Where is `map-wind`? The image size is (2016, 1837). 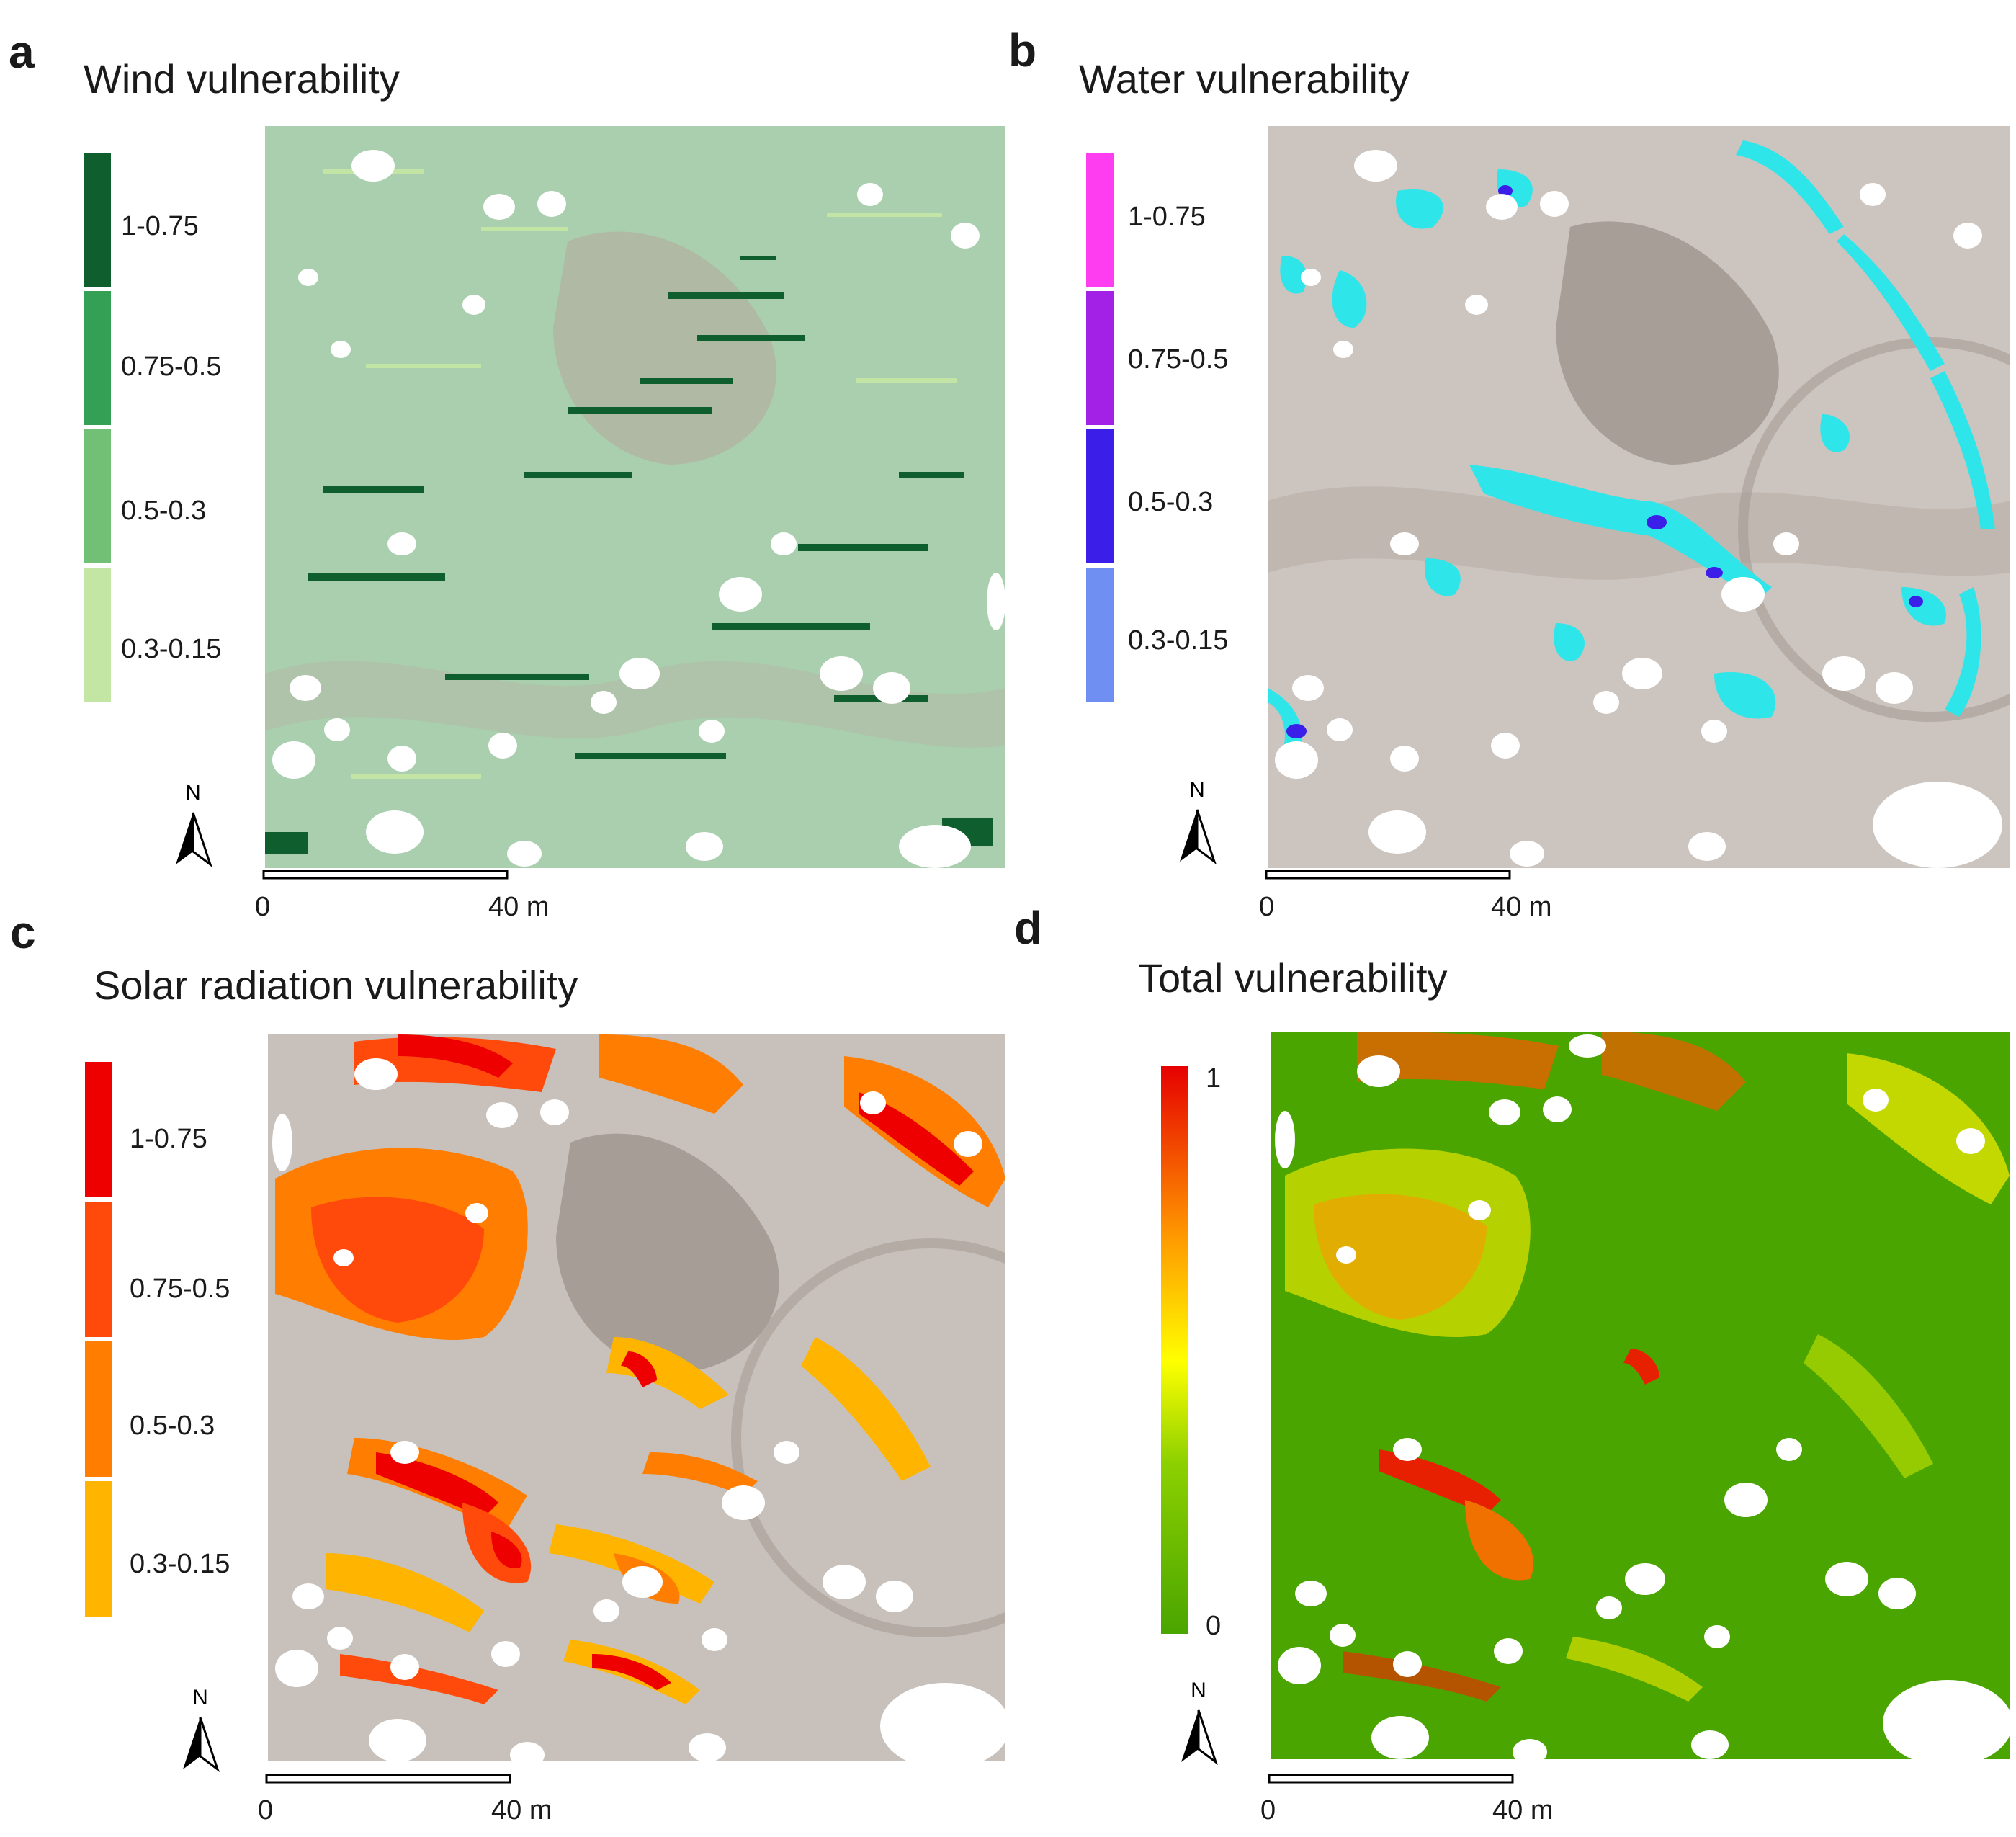 map-wind is located at coordinates (635, 497).